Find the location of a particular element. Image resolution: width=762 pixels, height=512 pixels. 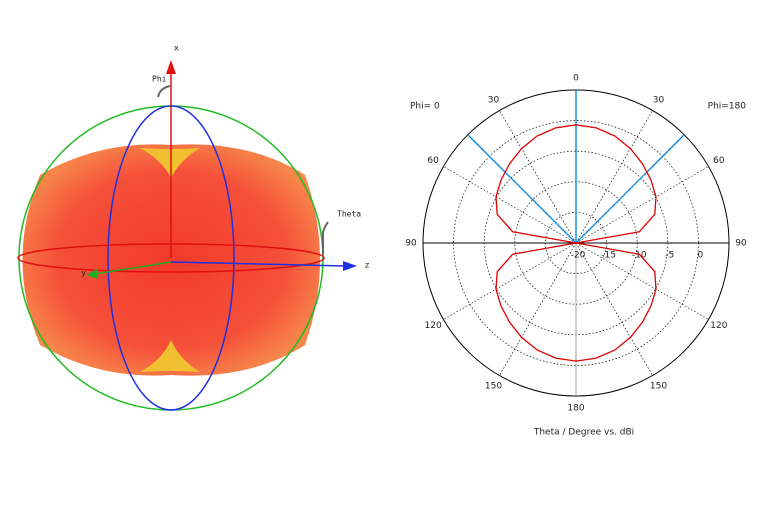

y-arrow is located at coordinates (92, 274).